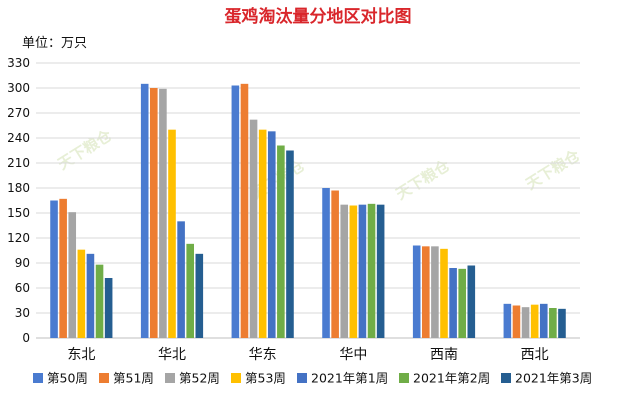 The image size is (635, 405). What do you see at coordinates (18, 88) in the screenshot?
I see `y-tick-label: 300` at bounding box center [18, 88].